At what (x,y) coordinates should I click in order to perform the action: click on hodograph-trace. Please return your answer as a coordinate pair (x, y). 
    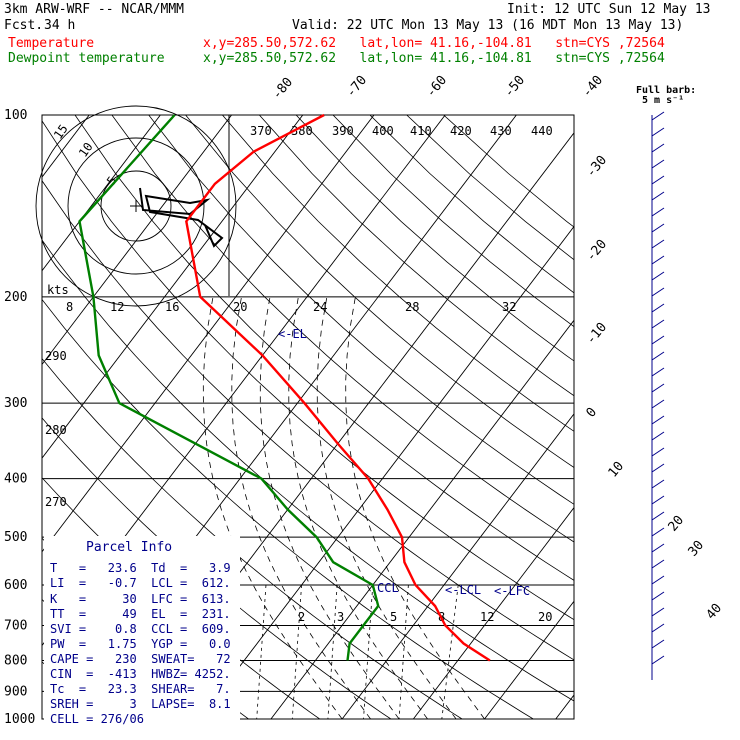
    Looking at the image, I should click on (181, 217).